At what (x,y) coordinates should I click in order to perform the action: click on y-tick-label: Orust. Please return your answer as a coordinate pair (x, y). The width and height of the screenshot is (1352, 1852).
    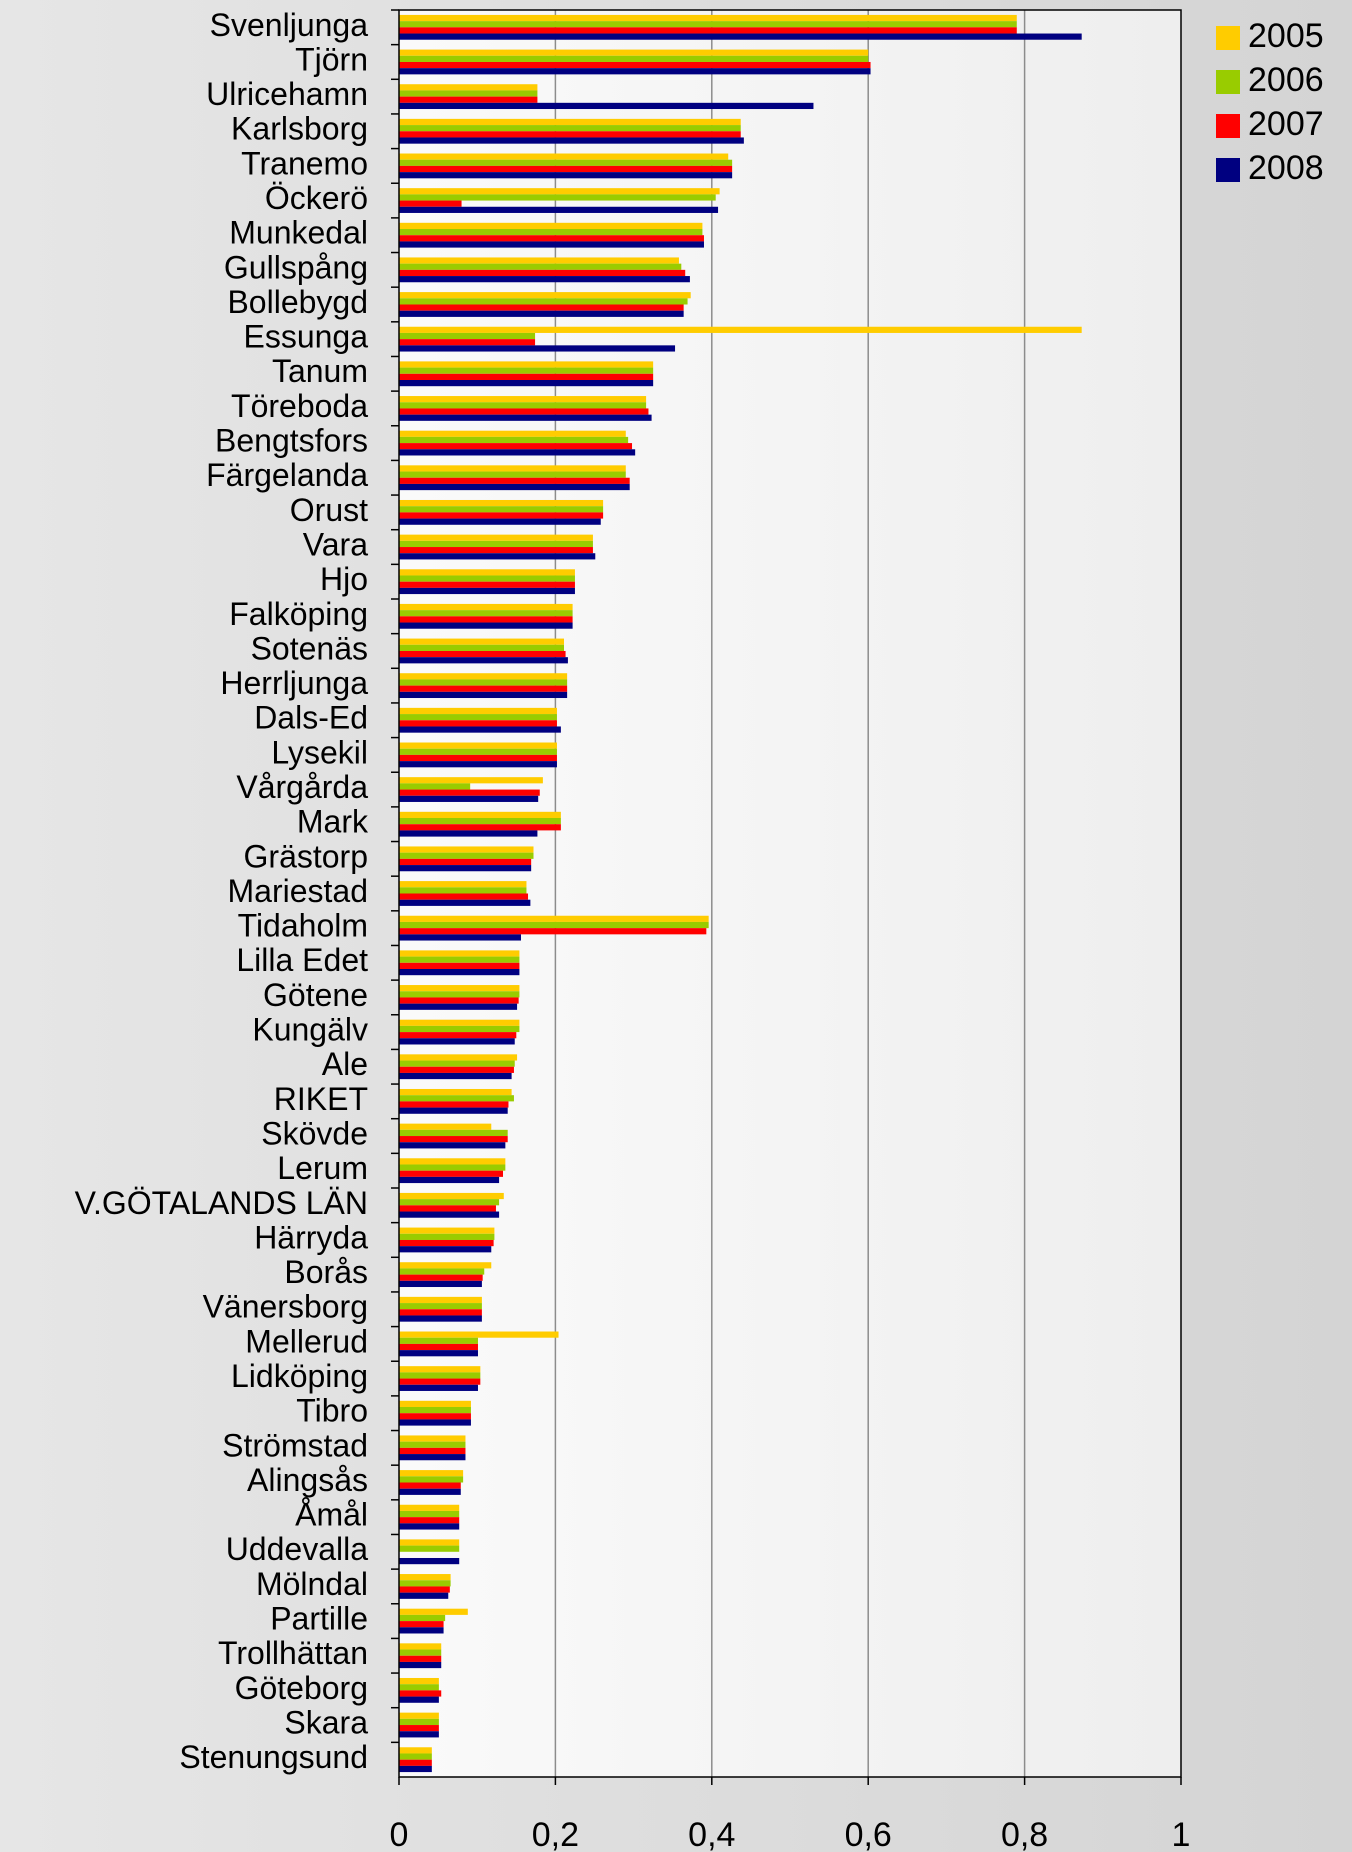
    Looking at the image, I should click on (329, 510).